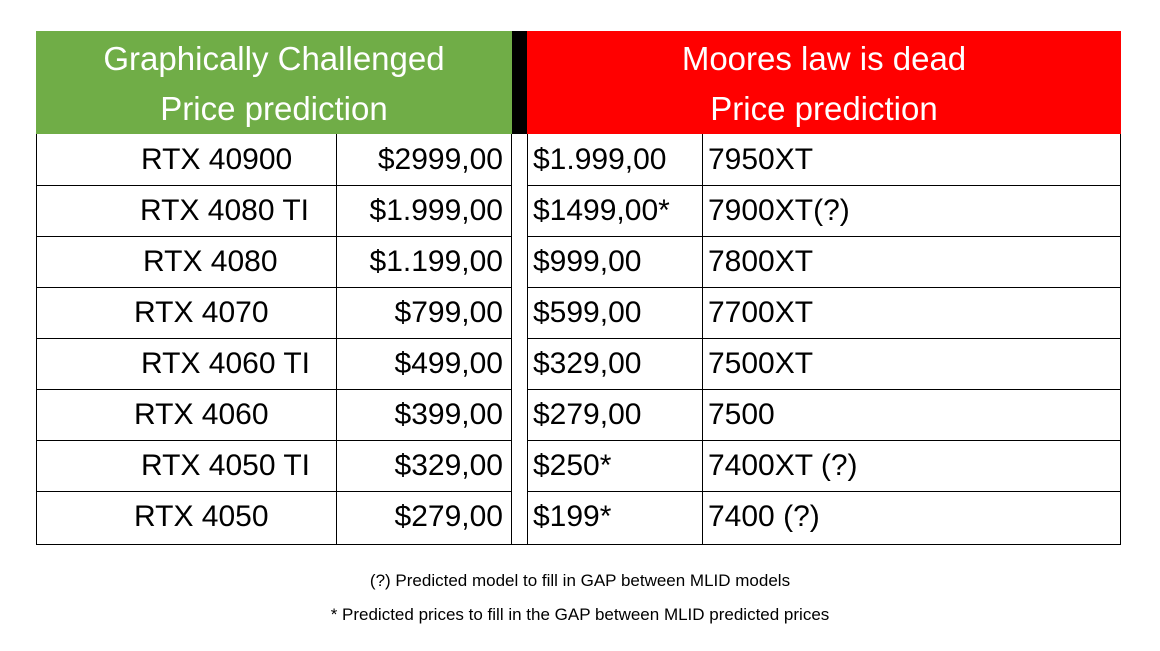 This screenshot has width=1160, height=651. I want to click on mlid-price: $599,00, so click(587, 312).